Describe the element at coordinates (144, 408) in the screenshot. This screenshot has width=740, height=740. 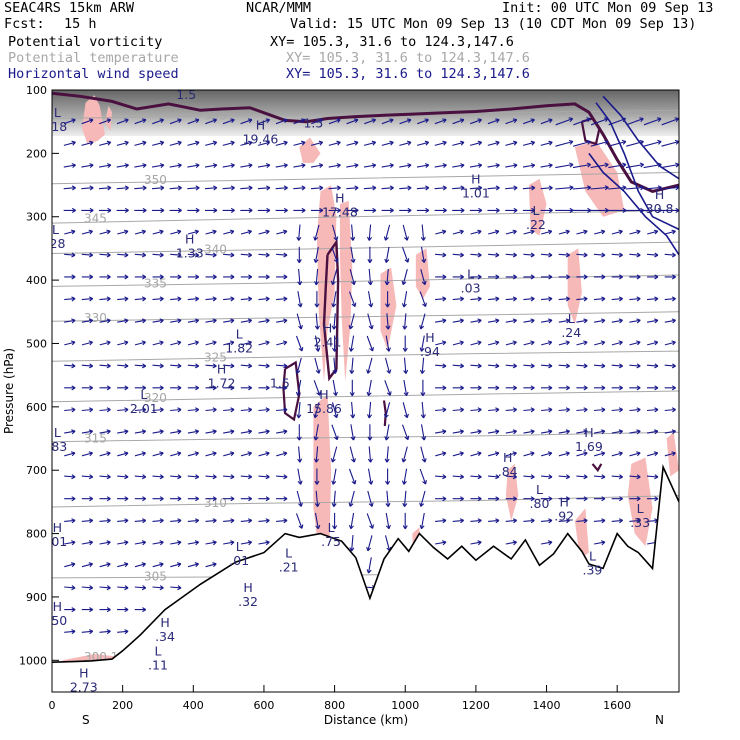
I see `pv-extremum-value: 2.01` at that location.